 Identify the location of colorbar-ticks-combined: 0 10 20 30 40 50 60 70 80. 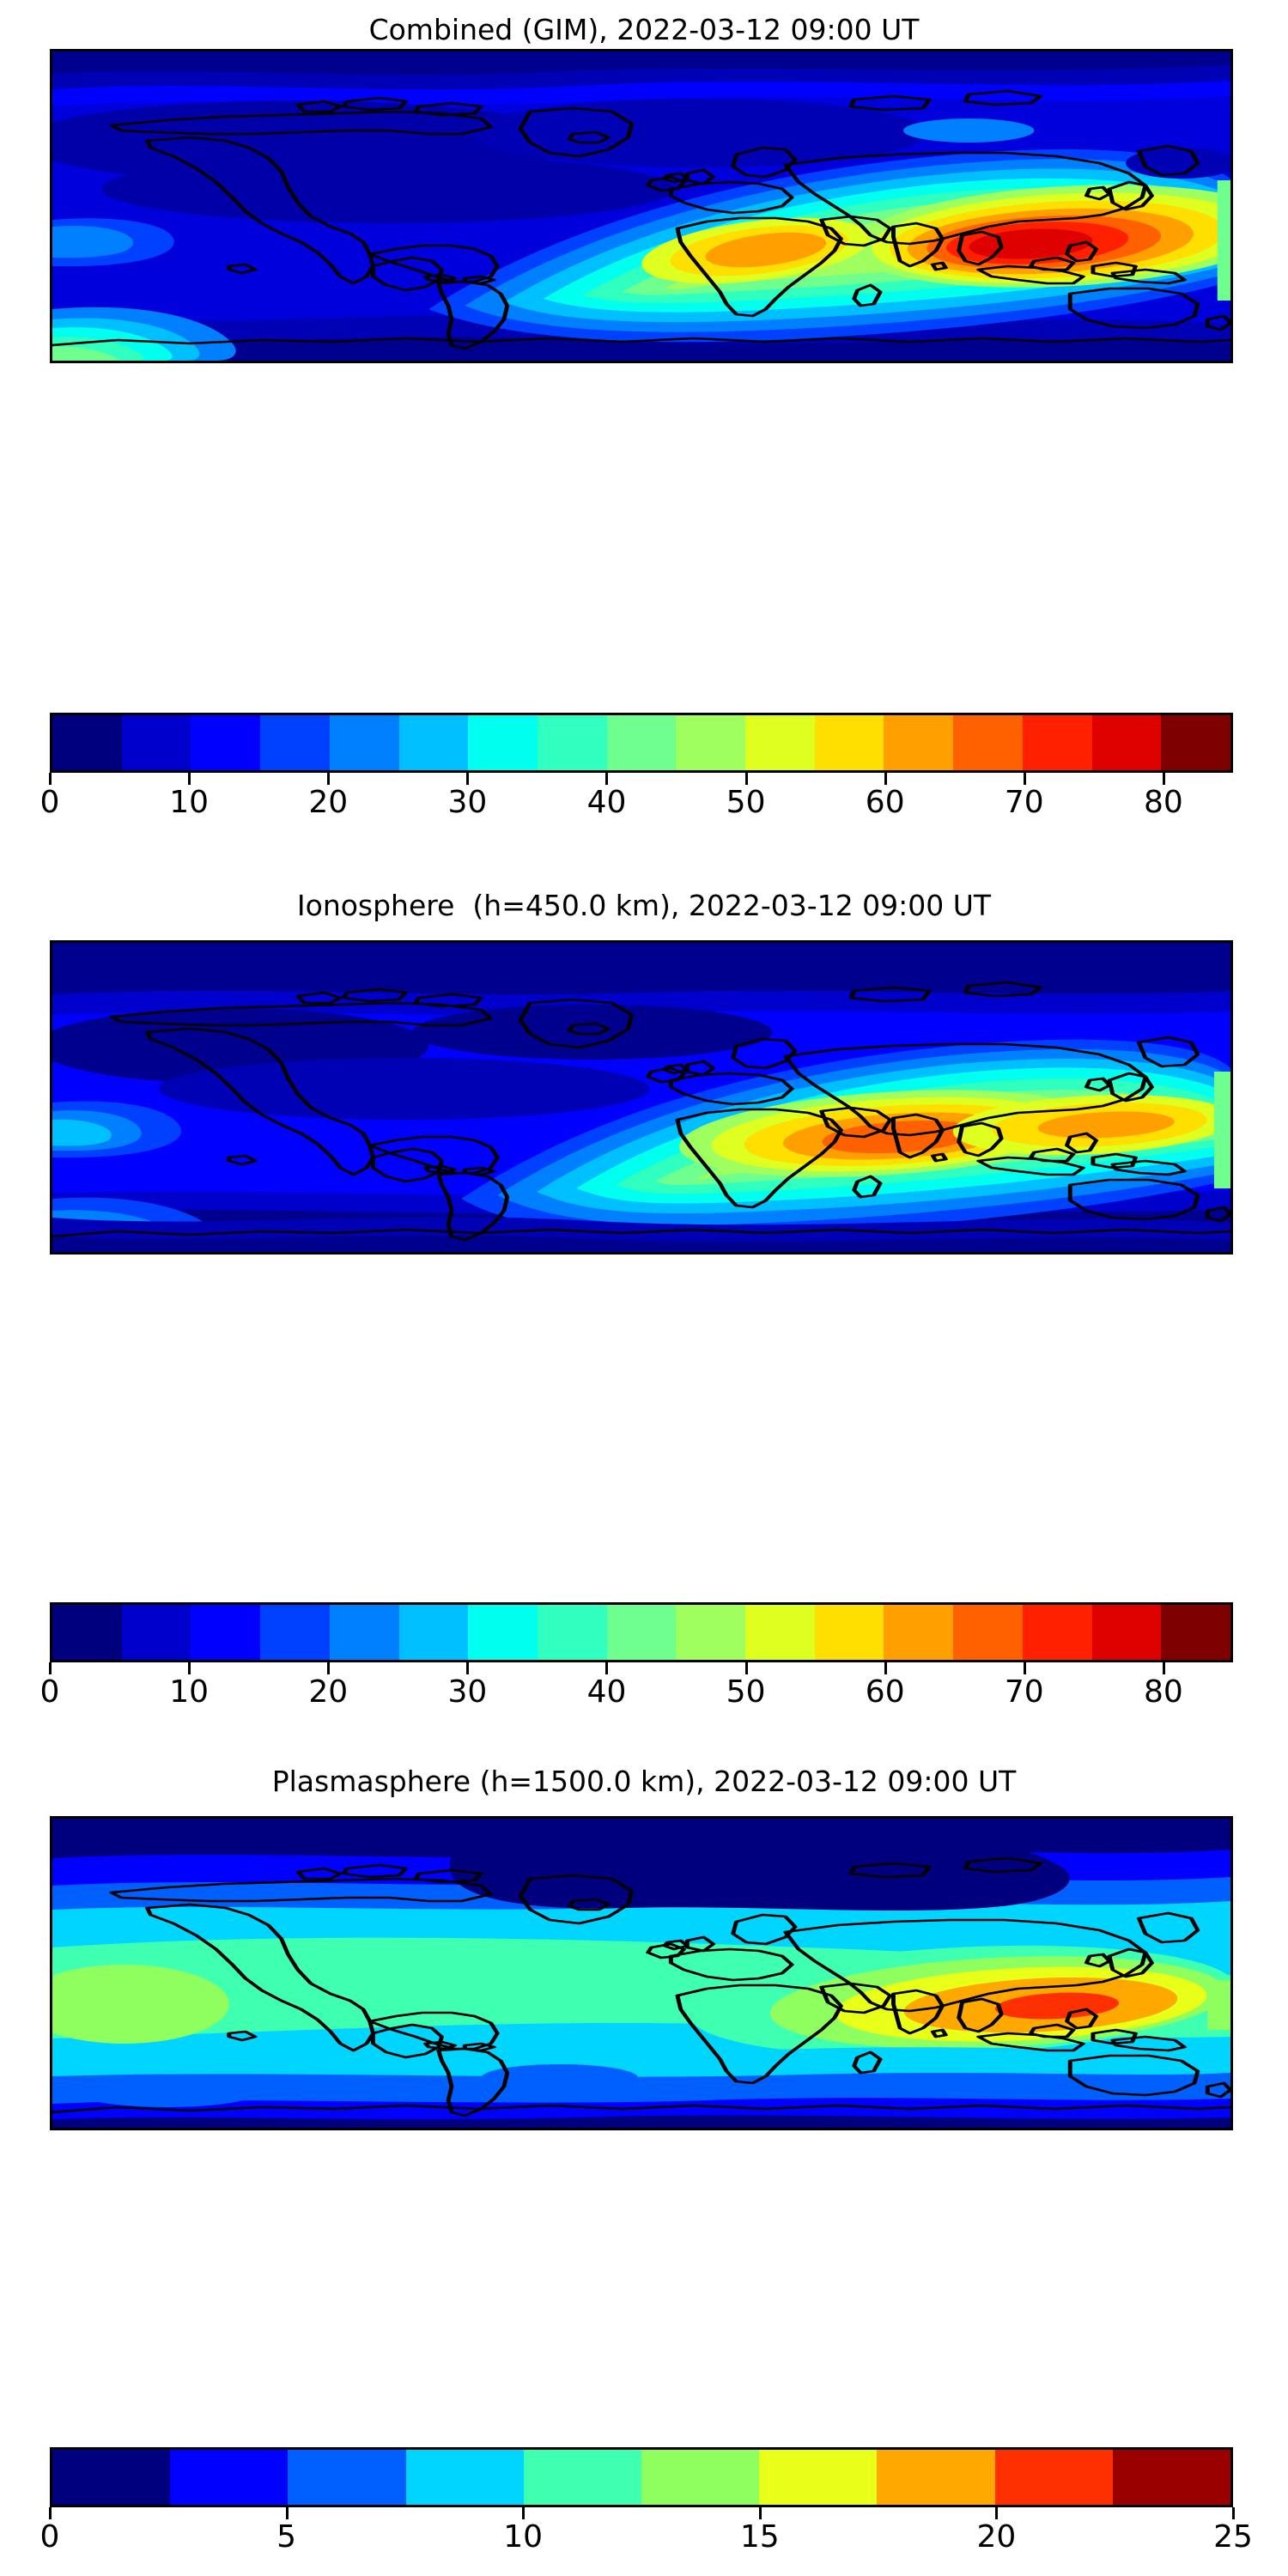
(636, 799).